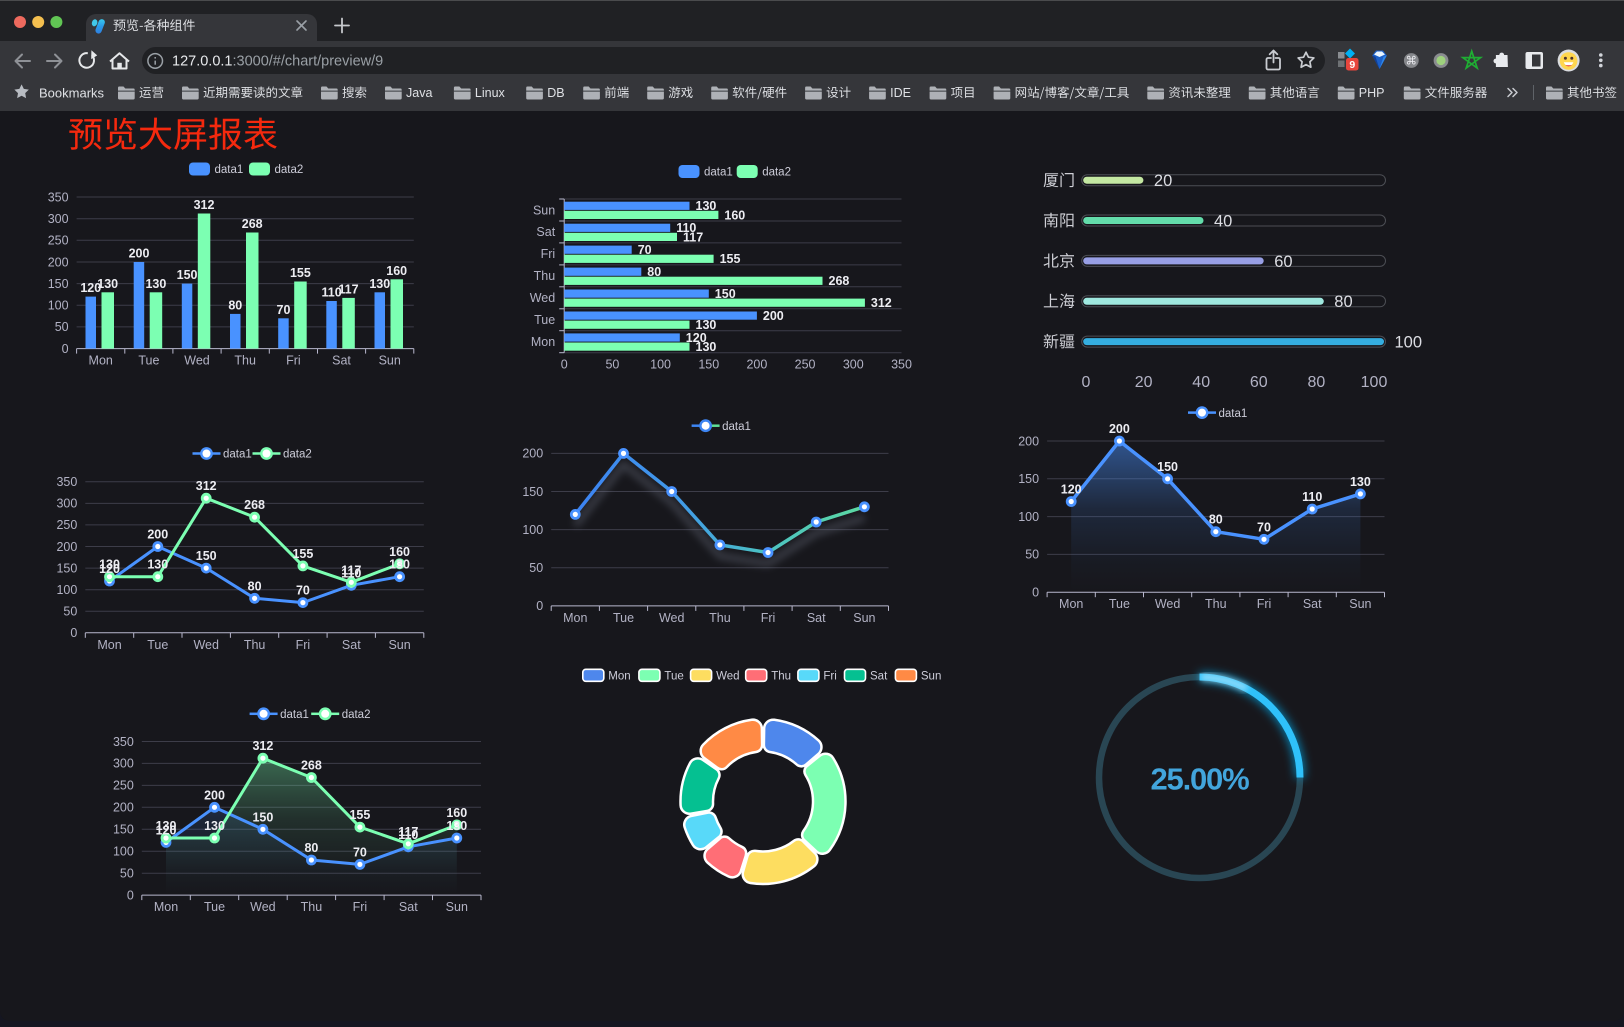 The image size is (1624, 1027). Describe the element at coordinates (490, 93) in the screenshot. I see `svg-text: Linux` at that location.